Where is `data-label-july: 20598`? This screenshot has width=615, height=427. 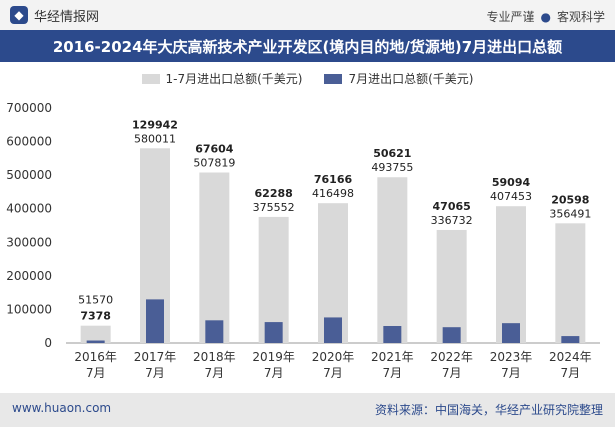 data-label-july: 20598 is located at coordinates (570, 199).